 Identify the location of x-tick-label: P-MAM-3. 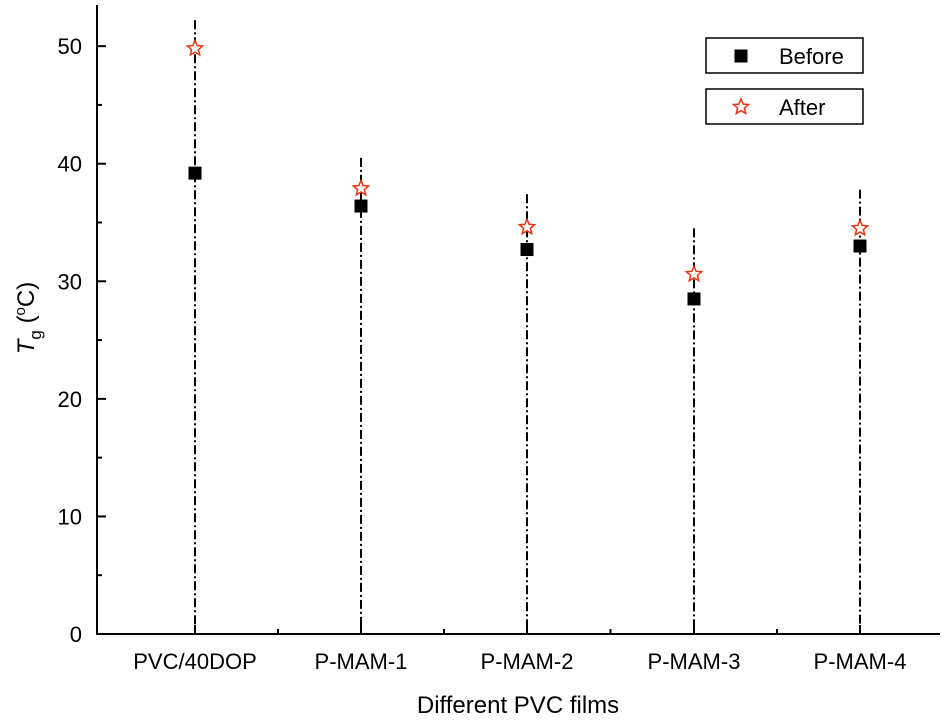
(694, 661).